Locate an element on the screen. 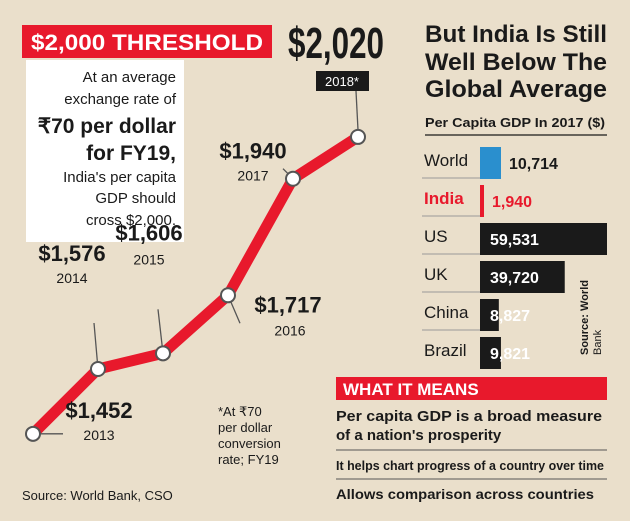  note-box is located at coordinates (105, 151).